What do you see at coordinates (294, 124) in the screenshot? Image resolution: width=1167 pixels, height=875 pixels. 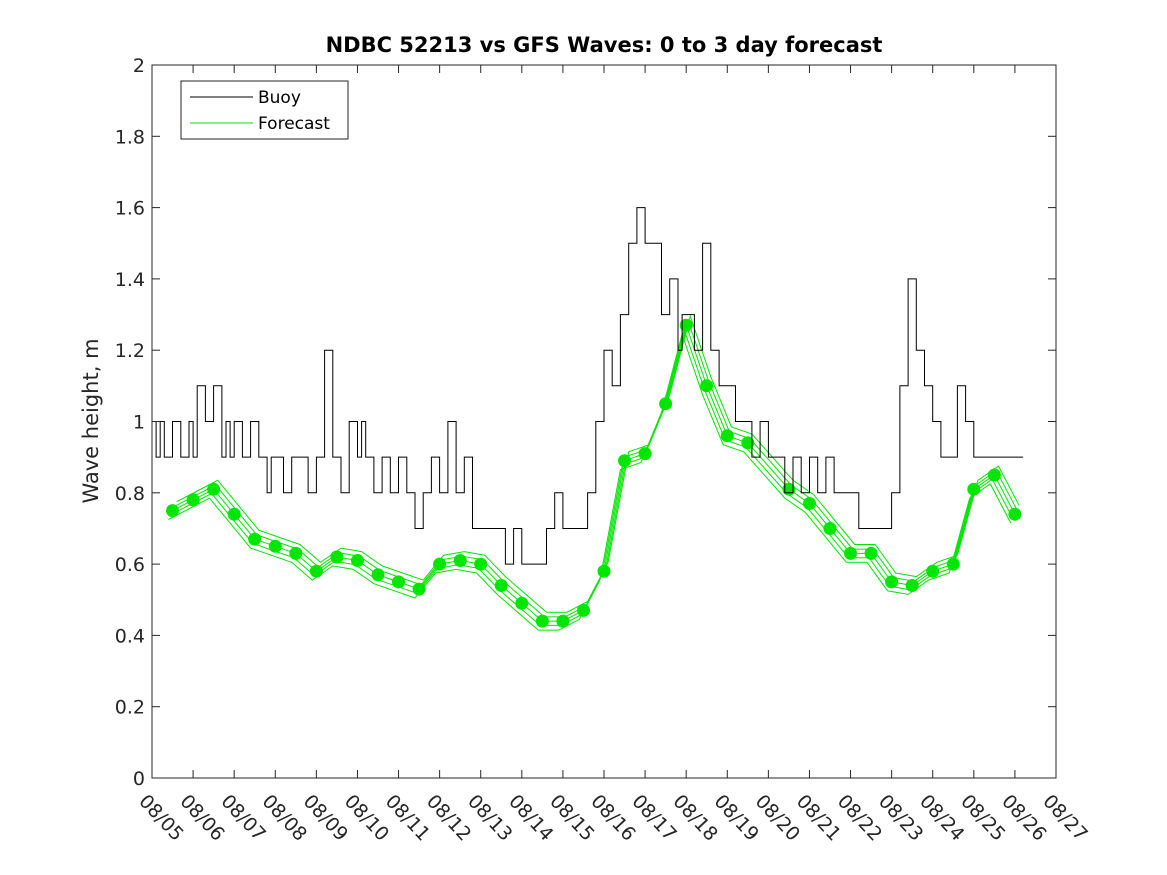 I see `legend-forecast-label: Forecast` at bounding box center [294, 124].